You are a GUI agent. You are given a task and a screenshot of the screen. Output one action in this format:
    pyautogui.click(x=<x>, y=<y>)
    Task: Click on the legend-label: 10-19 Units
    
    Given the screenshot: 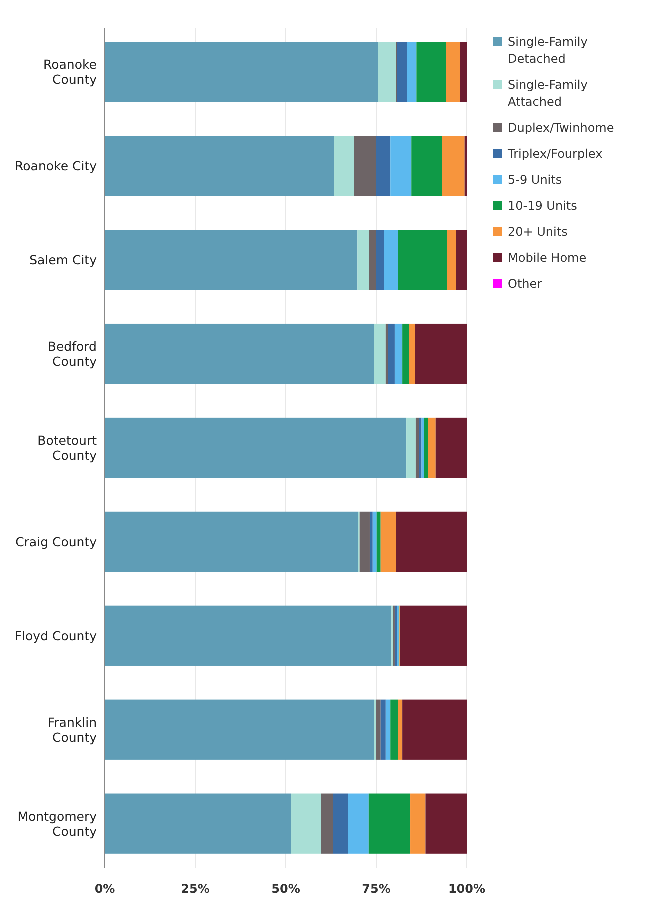 What is the action you would take?
    pyautogui.click(x=543, y=206)
    